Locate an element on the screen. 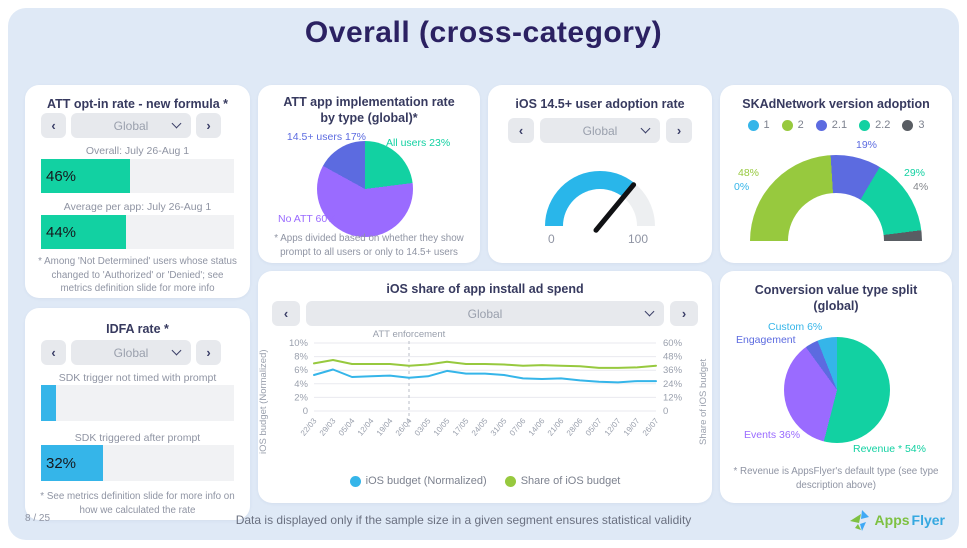  svg-text: 10/05 is located at coordinates (442, 427).